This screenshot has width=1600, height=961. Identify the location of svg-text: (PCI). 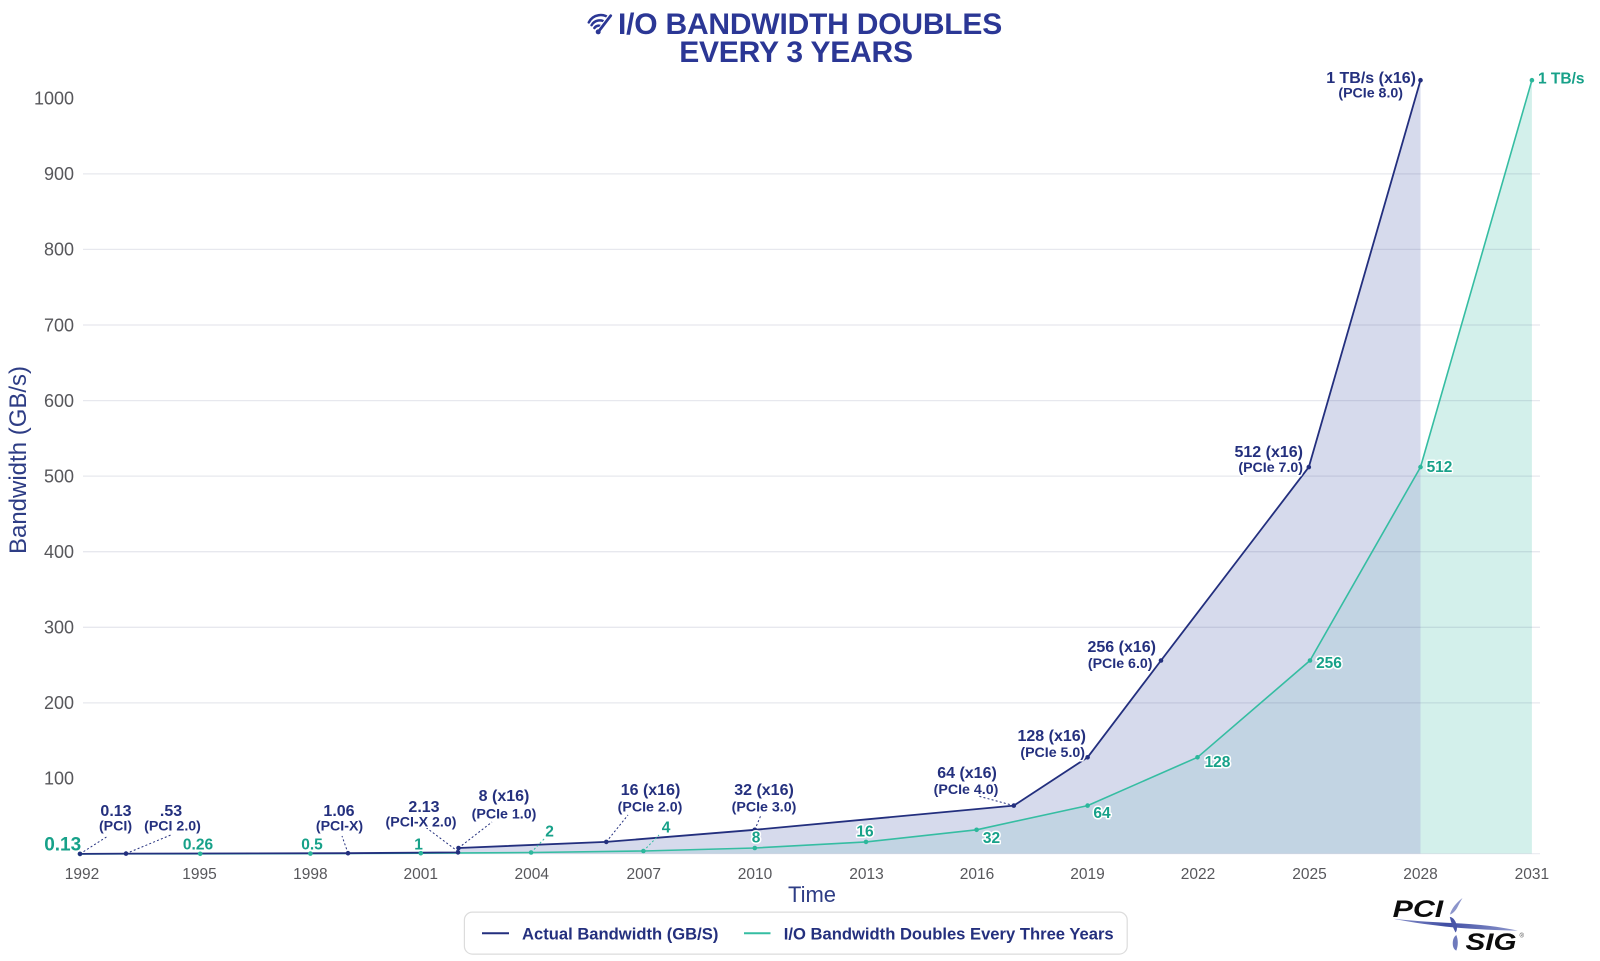
(115, 827).